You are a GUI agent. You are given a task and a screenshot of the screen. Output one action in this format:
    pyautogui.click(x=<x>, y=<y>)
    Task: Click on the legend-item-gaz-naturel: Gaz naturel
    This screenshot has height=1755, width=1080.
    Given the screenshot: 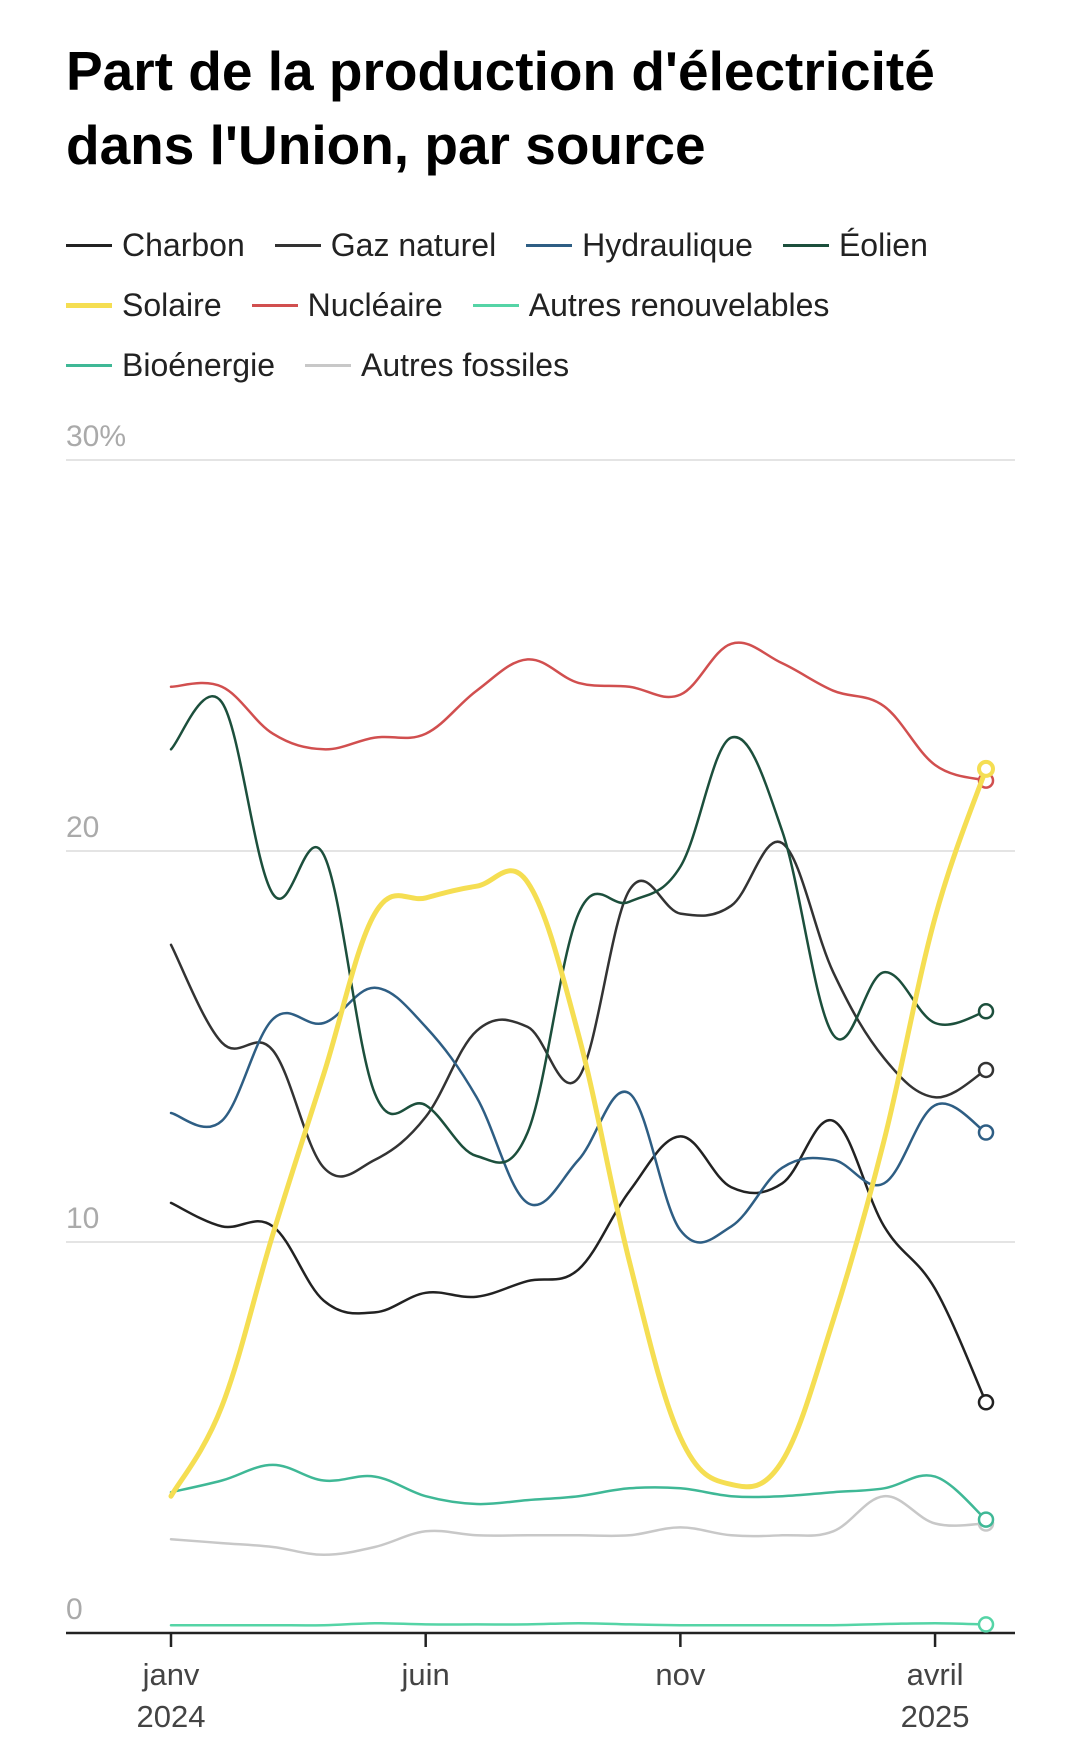 What is the action you would take?
    pyautogui.click(x=385, y=245)
    